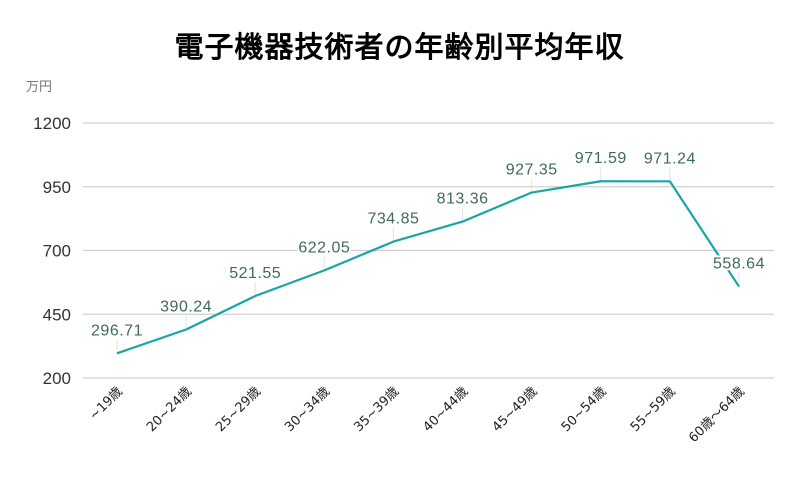 The height and width of the screenshot is (489, 799). Describe the element at coordinates (57, 378) in the screenshot. I see `y-tick-label: 200` at that location.